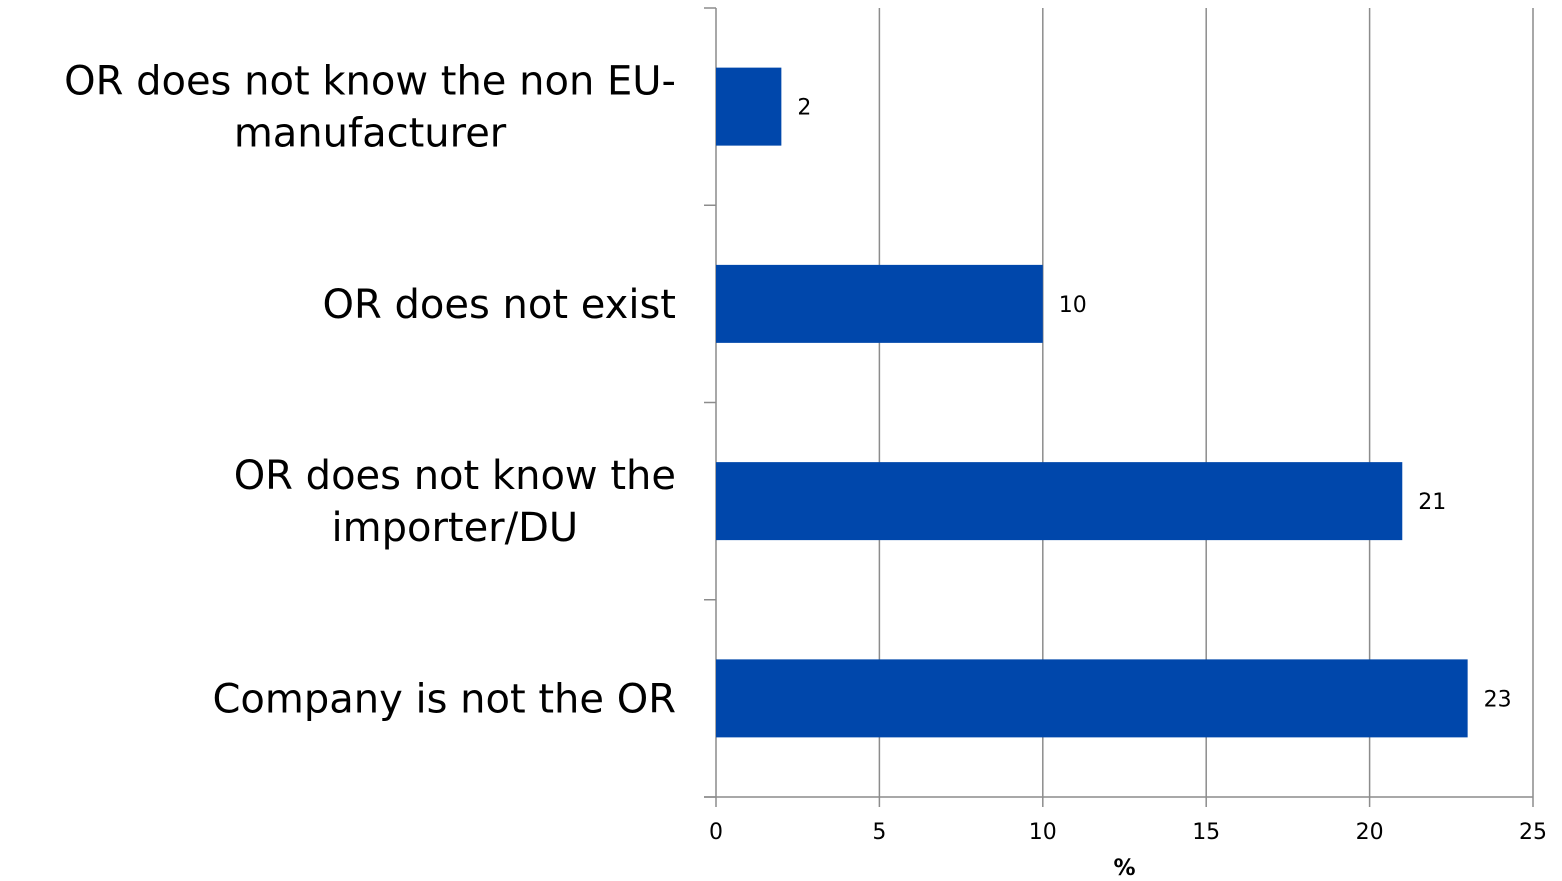 The width and height of the screenshot is (1562, 881). I want to click on category-label: OR does not know the importer/DU, so click(455, 502).